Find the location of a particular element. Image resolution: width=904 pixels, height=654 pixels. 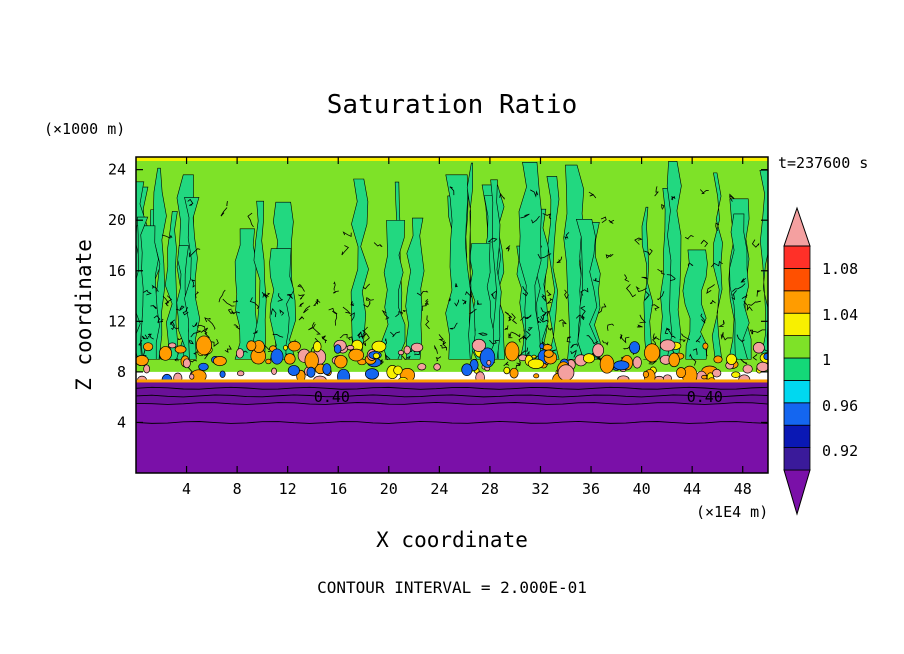

x-tick-label: 36 is located at coordinates (591, 489).